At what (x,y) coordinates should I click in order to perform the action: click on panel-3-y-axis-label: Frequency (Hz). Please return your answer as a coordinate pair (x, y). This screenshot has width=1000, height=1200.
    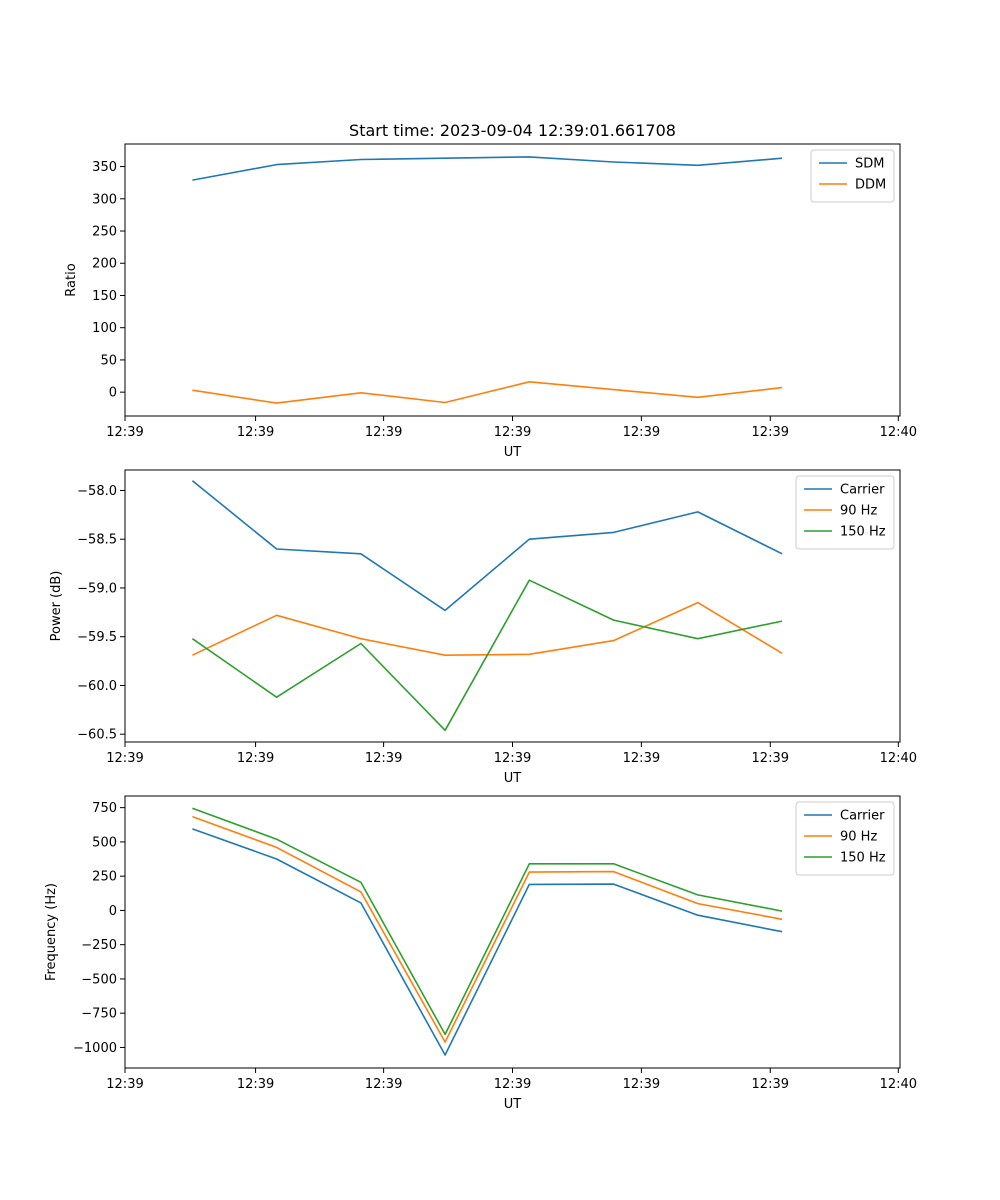
    Looking at the image, I should click on (51, 932).